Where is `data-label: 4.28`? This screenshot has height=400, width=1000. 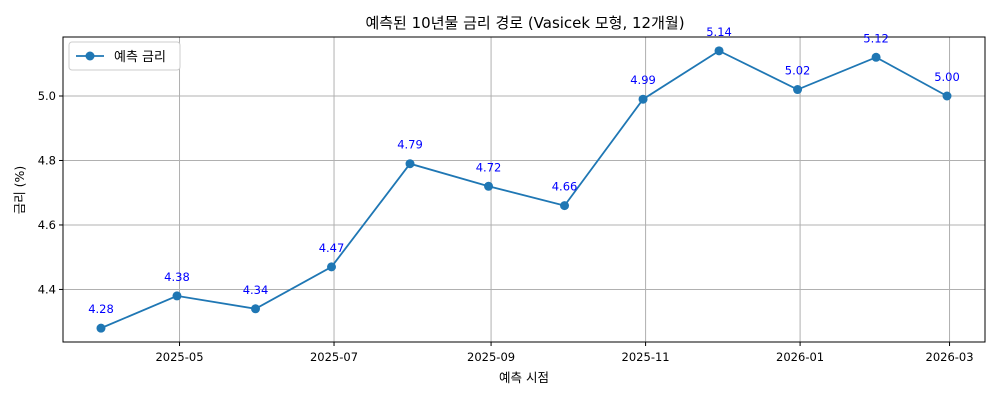 data-label: 4.28 is located at coordinates (101, 309).